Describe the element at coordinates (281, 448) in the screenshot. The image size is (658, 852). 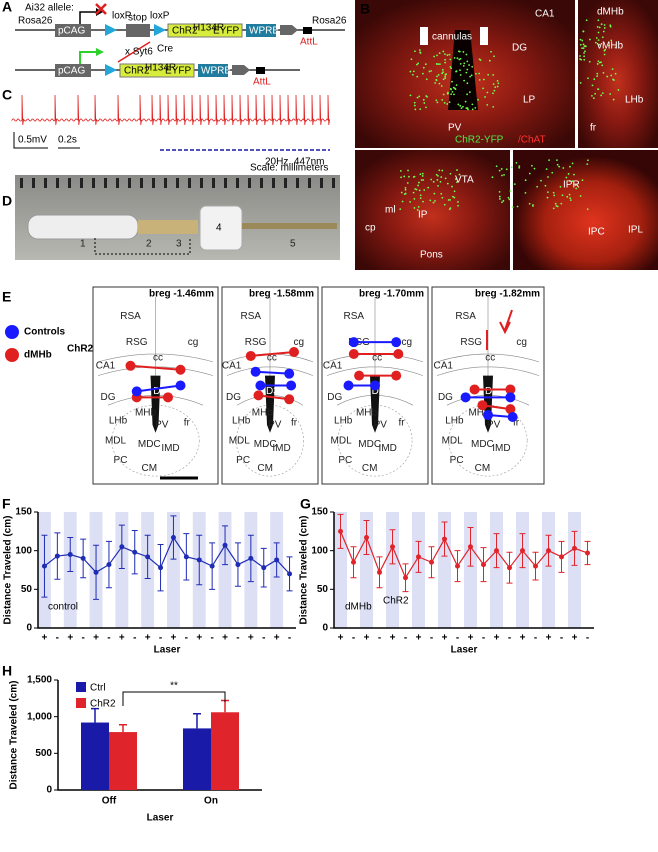
I see `atlas-label: IMD` at that location.